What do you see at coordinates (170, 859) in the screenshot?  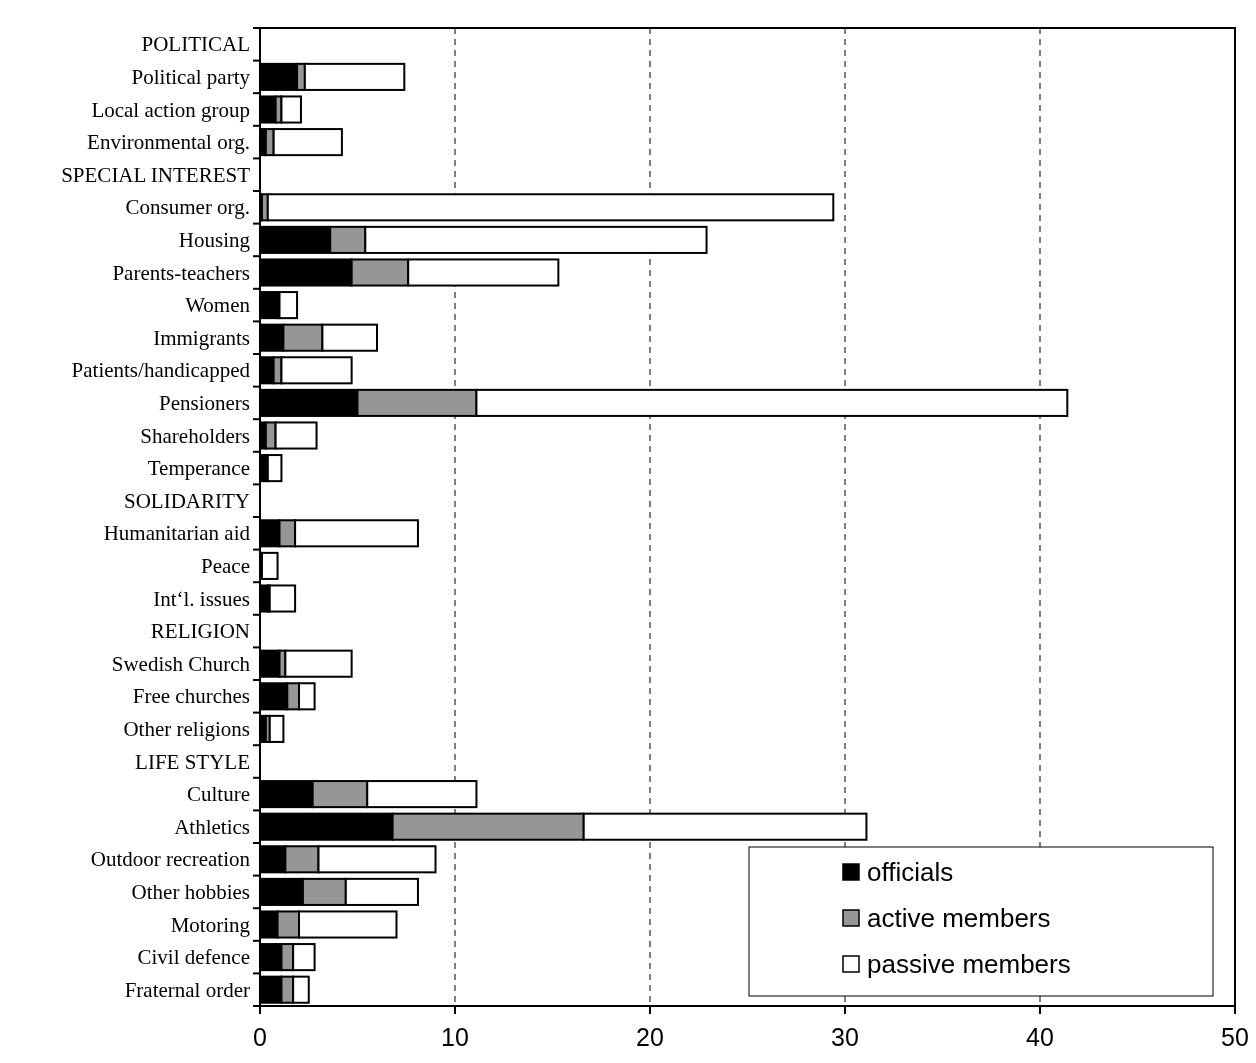 I see `y-tick-label: Outdoor recreation` at bounding box center [170, 859].